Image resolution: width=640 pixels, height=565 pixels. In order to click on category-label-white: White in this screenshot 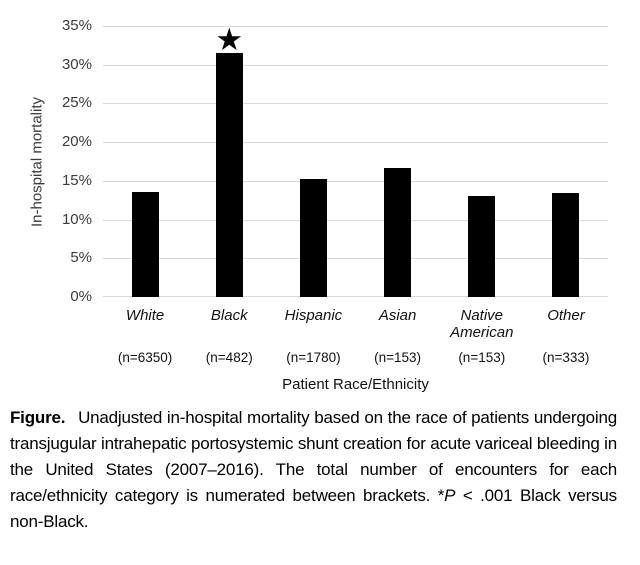, I will do `click(145, 315)`.